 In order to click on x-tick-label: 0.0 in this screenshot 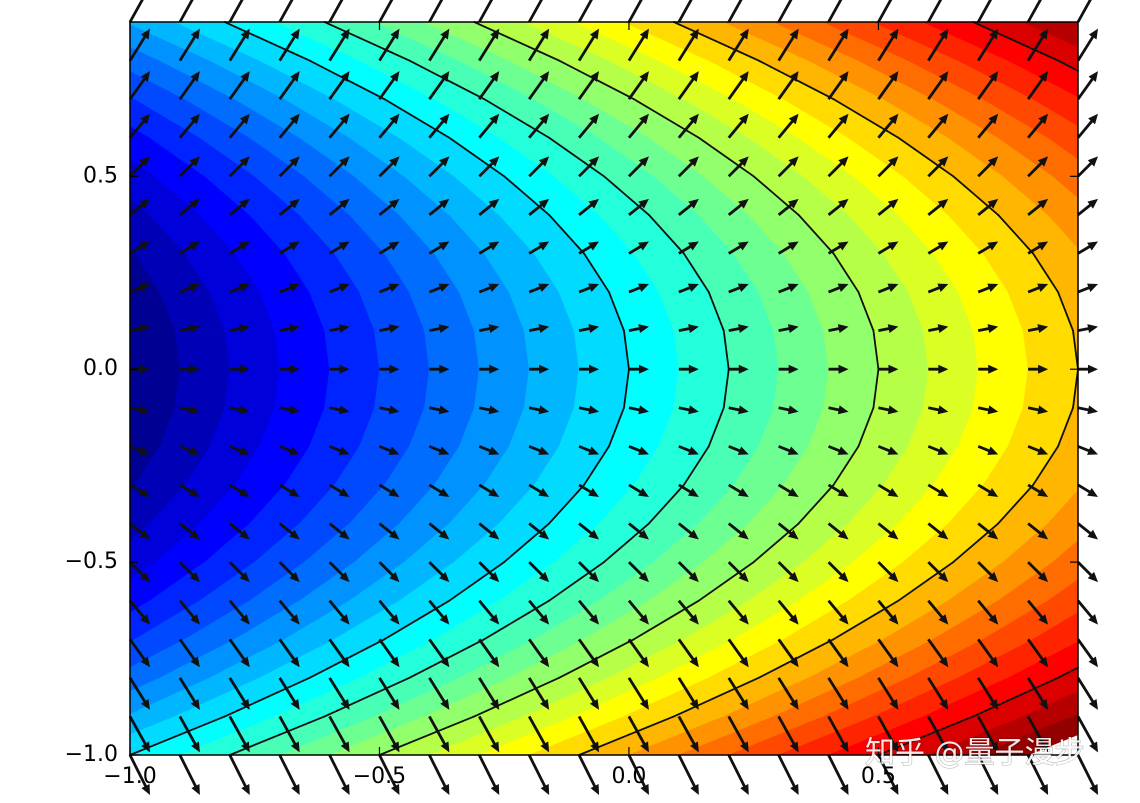, I will do `click(628, 776)`.